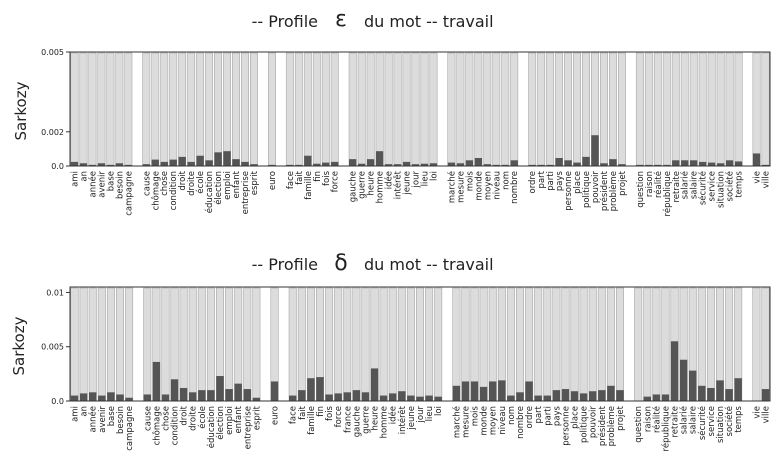  What do you see at coordinates (340, 263) in the screenshot?
I see `chart-title-symbol: δ` at bounding box center [340, 263].